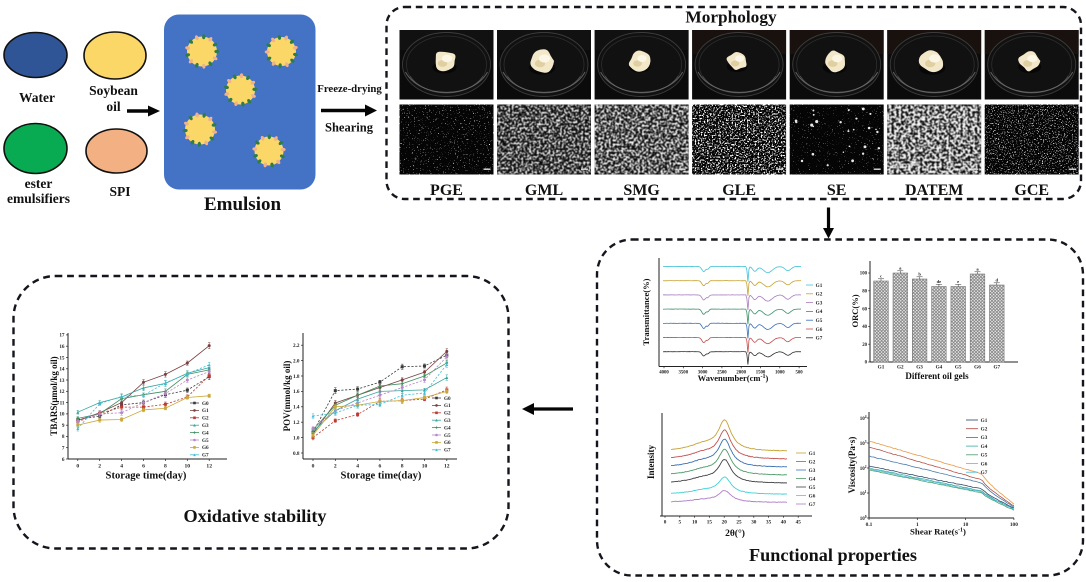  Describe the element at coordinates (684, 373) in the screenshot. I see `svg-text: 3500` at that location.